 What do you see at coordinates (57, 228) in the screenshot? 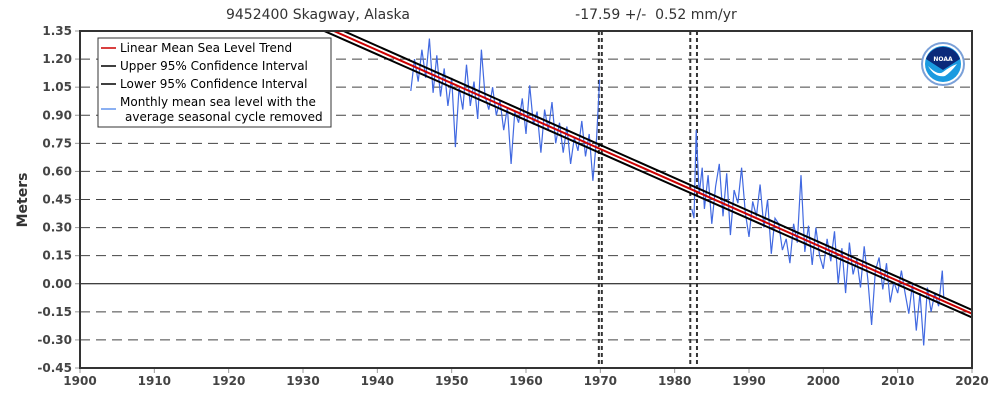
I see `y-tick-label: 0.30` at bounding box center [57, 228].